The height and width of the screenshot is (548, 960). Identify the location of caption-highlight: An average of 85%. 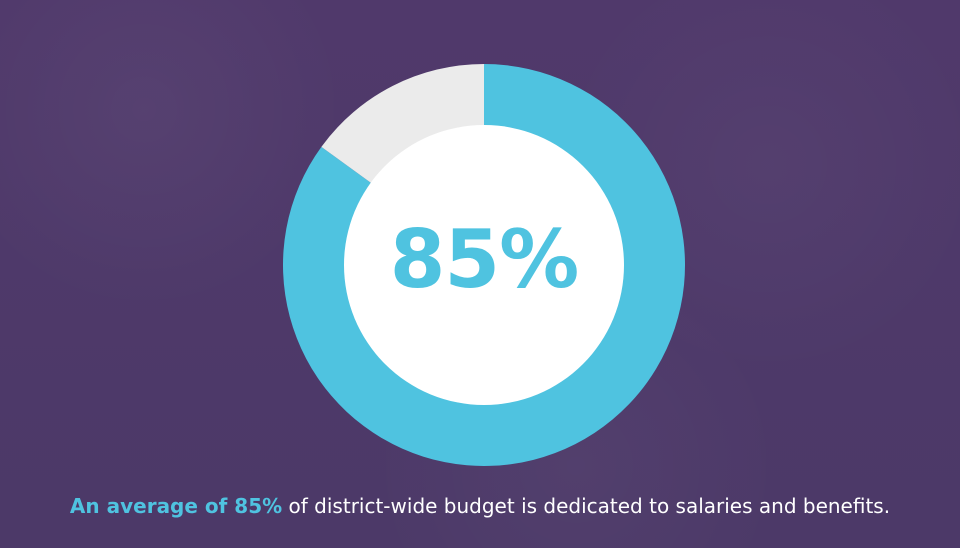
(176, 506).